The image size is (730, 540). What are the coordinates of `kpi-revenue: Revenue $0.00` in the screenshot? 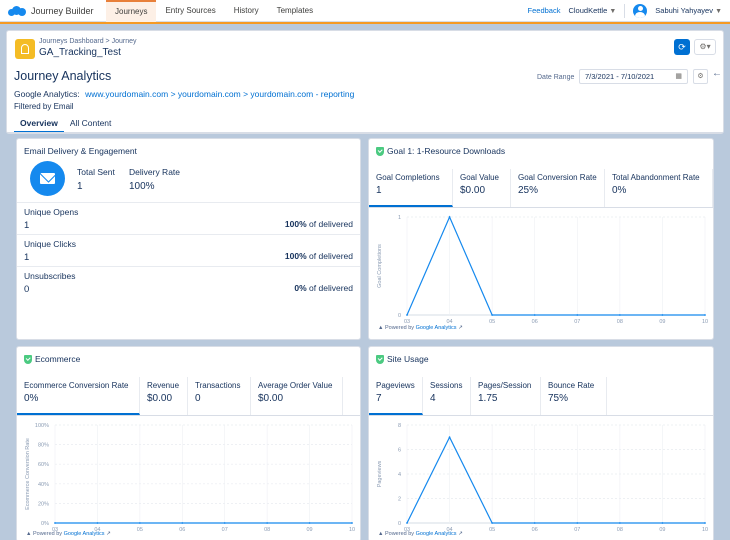 It's located at (164, 396).